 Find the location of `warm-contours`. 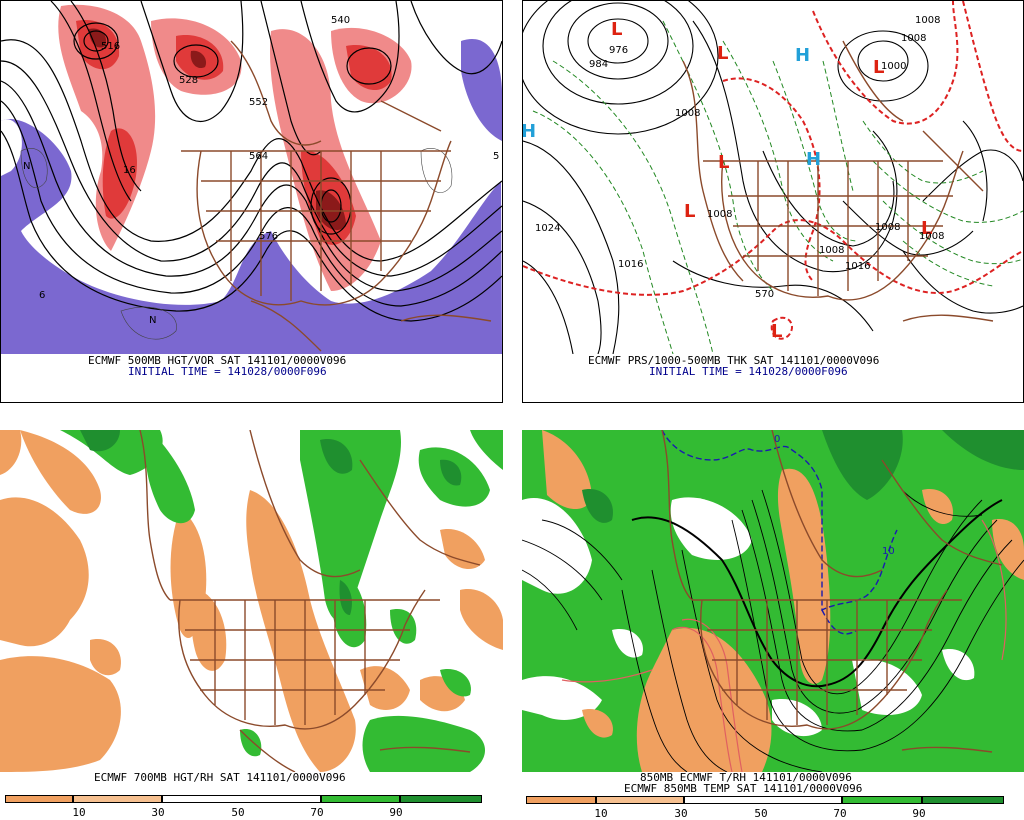

warm-contours is located at coordinates (784, 645).